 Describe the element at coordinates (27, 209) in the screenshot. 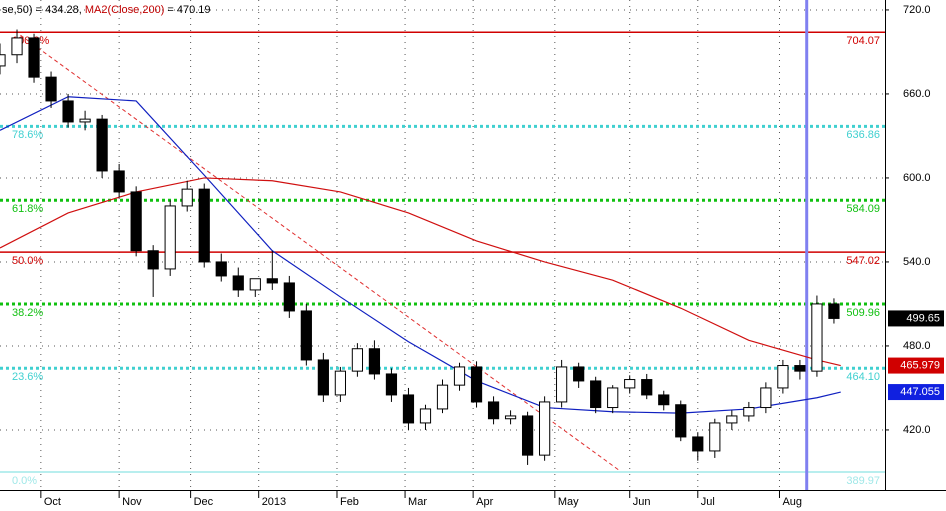

I see `fib-label: 61.8%` at that location.